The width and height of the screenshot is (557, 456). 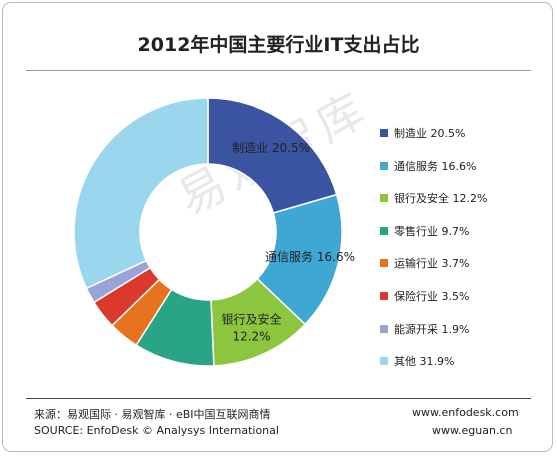 I want to click on footer-divider, so click(x=278, y=398).